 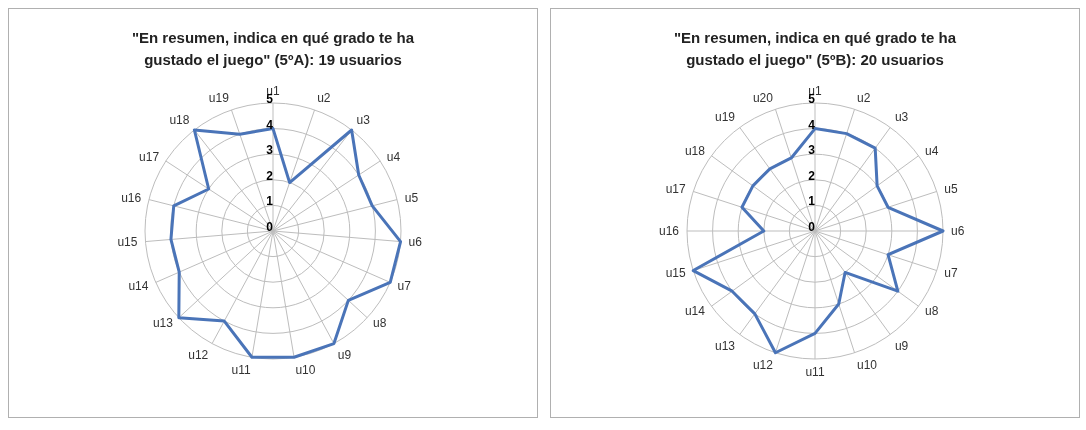 I want to click on chart-title: "En resumen, indica en qué grado te ha gustado el juego" (5ºA): 19 usuarios, so click(x=273, y=49).